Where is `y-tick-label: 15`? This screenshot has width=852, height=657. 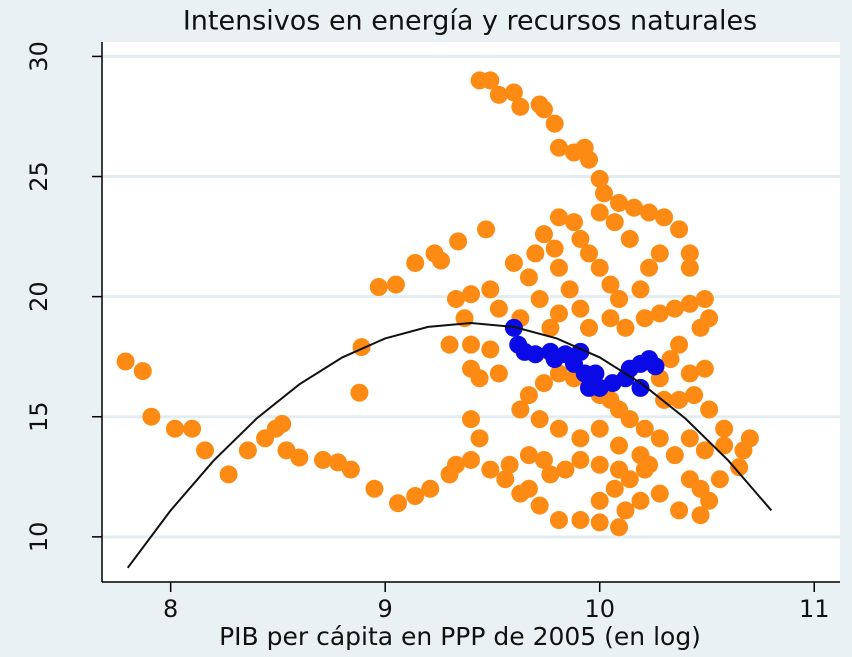
y-tick-label: 15 is located at coordinates (39, 416).